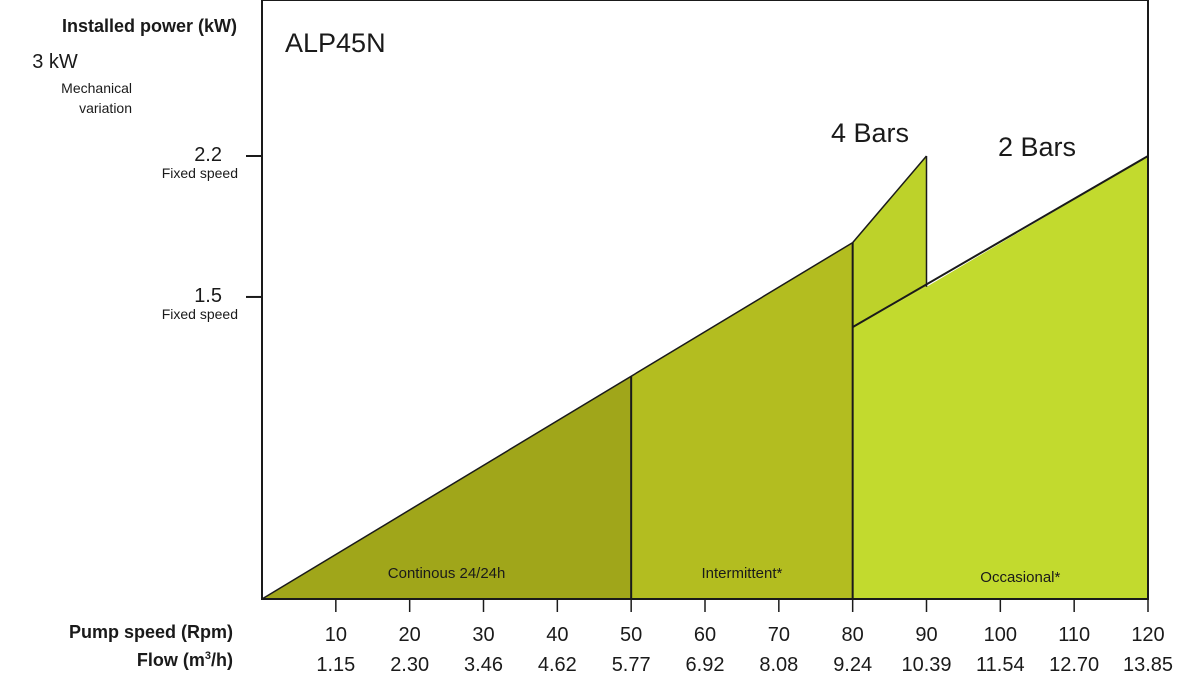 This screenshot has width=1200, height=675. Describe the element at coordinates (852, 664) in the screenshot. I see `x-tick-flow-label: 9.24` at that location.